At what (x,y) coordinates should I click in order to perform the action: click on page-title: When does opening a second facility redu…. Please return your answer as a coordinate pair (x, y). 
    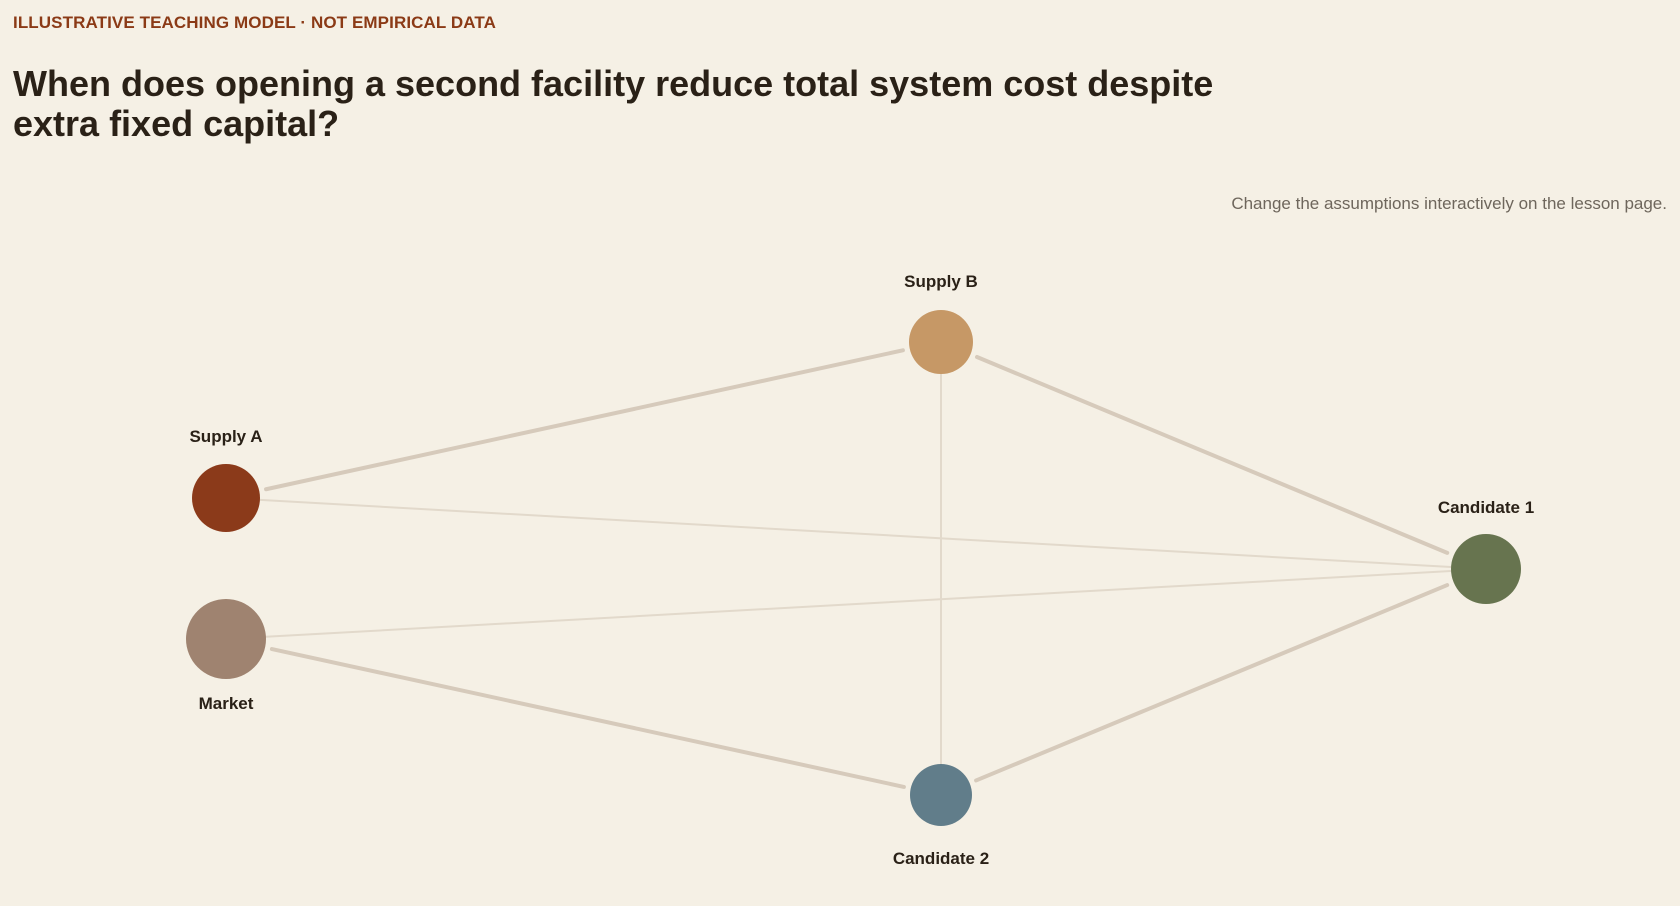
    Looking at the image, I should click on (613, 103).